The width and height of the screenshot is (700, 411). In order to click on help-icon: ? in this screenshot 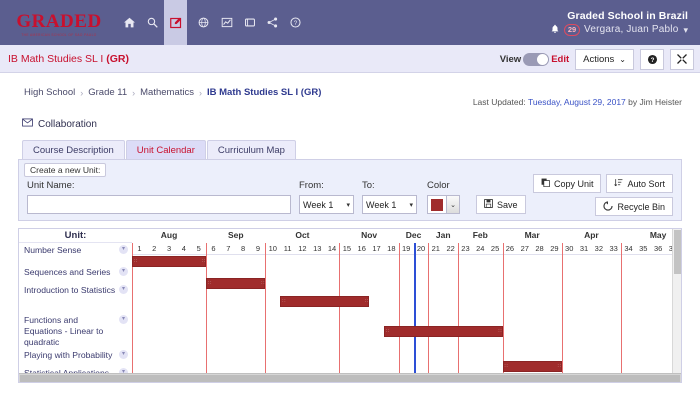, I will do `click(295, 22)`.